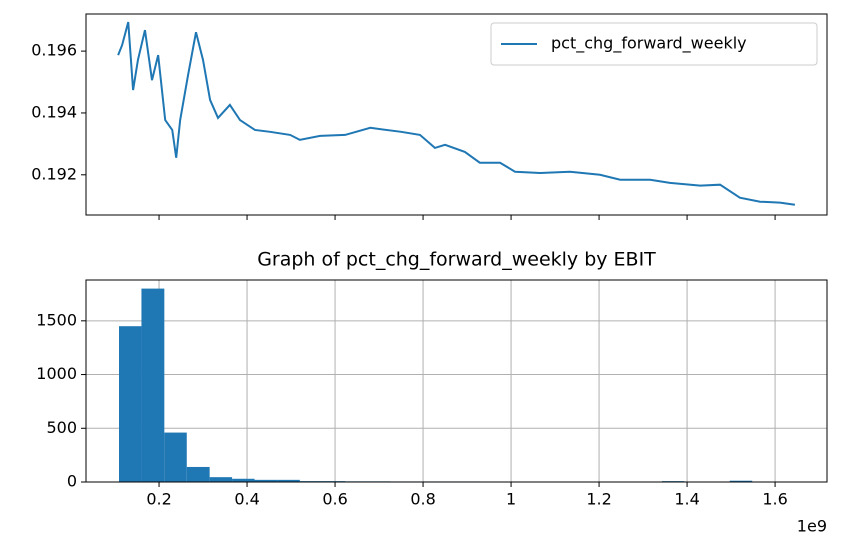 The image size is (842, 554). I want to click on x-tick-label: 1.6, so click(774, 499).